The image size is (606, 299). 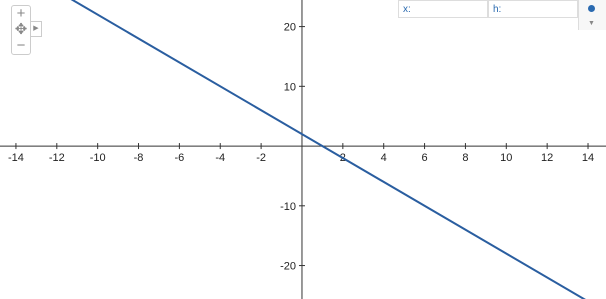 I want to click on x-tick-label: -6, so click(x=179, y=158).